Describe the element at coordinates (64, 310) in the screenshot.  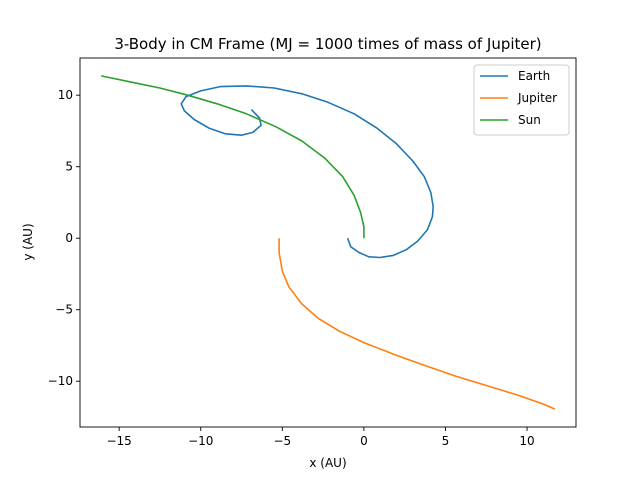
I see `y-tick-label: −5` at that location.